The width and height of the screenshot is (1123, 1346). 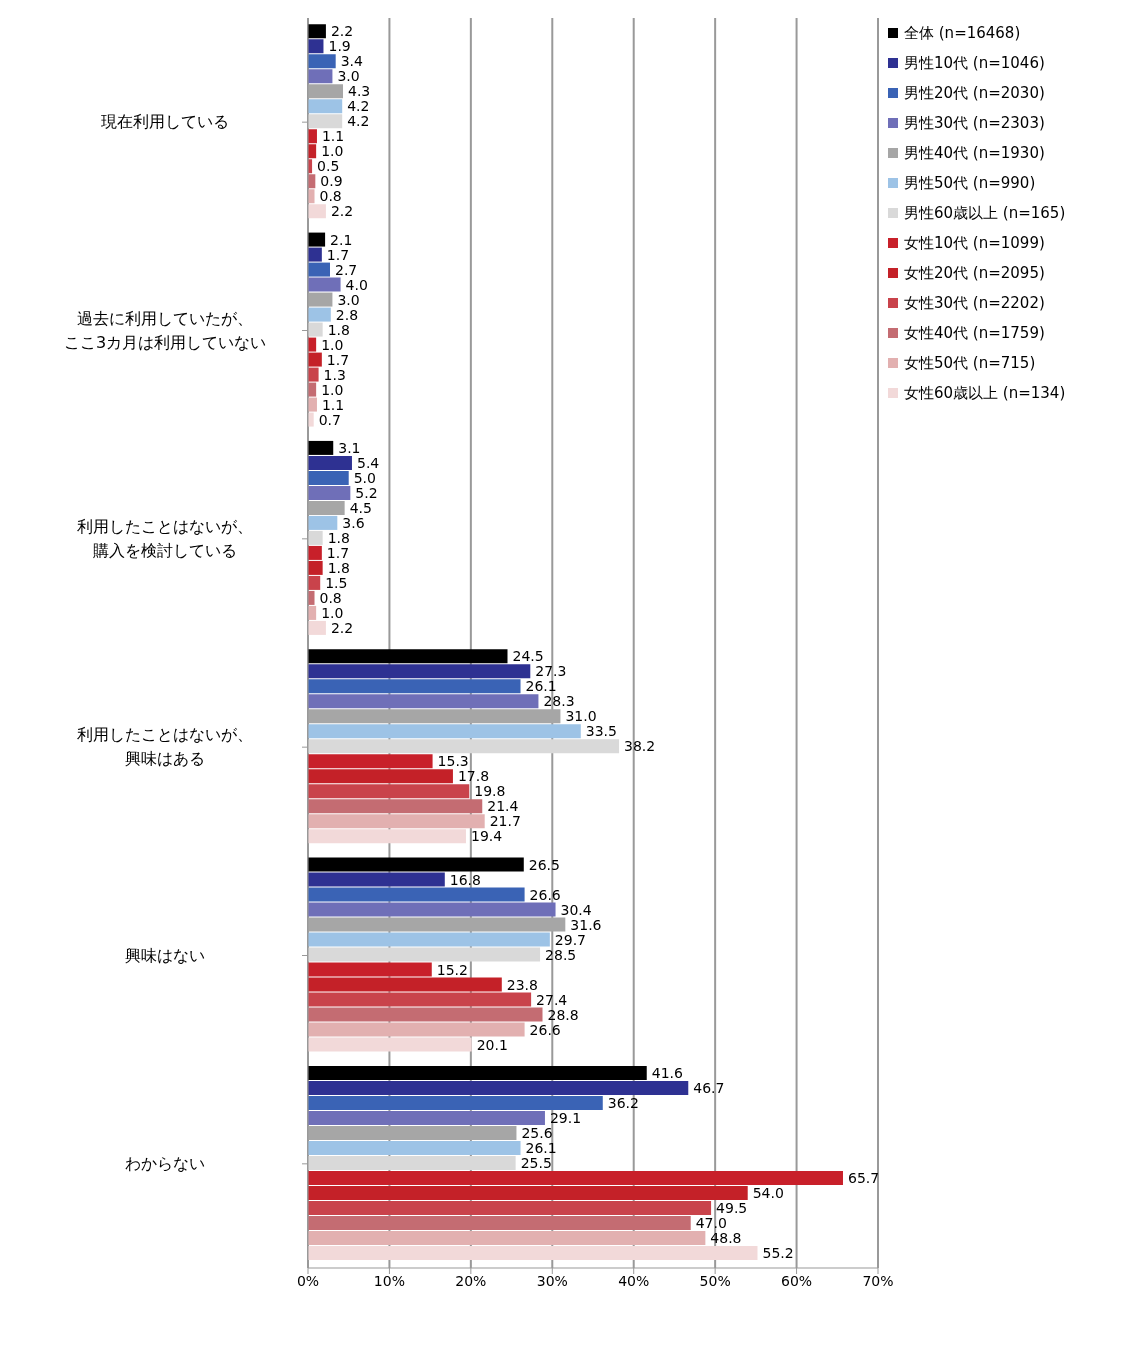 What do you see at coordinates (974, 63) in the screenshot?
I see `legend-label: 男性10代 (n=1046)` at bounding box center [974, 63].